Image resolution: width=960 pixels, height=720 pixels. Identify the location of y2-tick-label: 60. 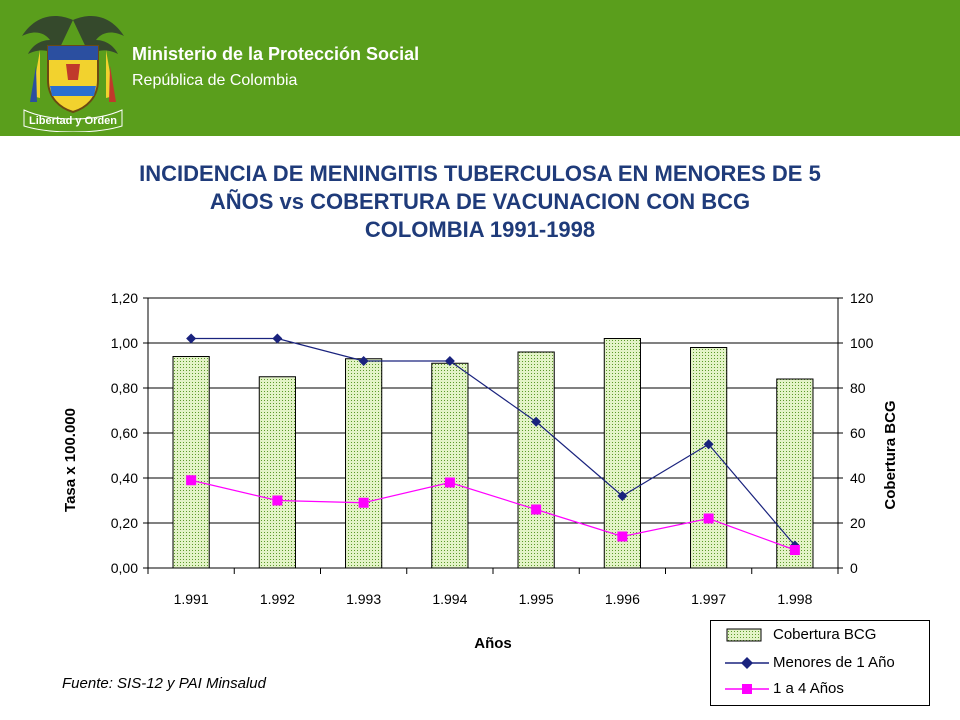
(858, 433).